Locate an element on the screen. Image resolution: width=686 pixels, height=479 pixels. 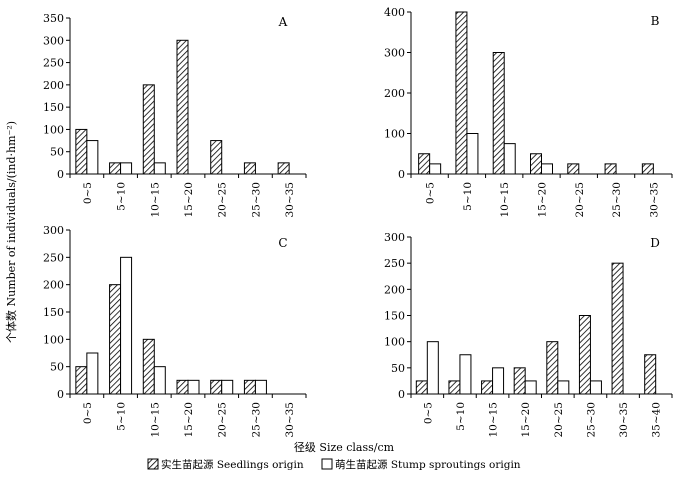
x-tick-label-a: 30~35 is located at coordinates (290, 200).